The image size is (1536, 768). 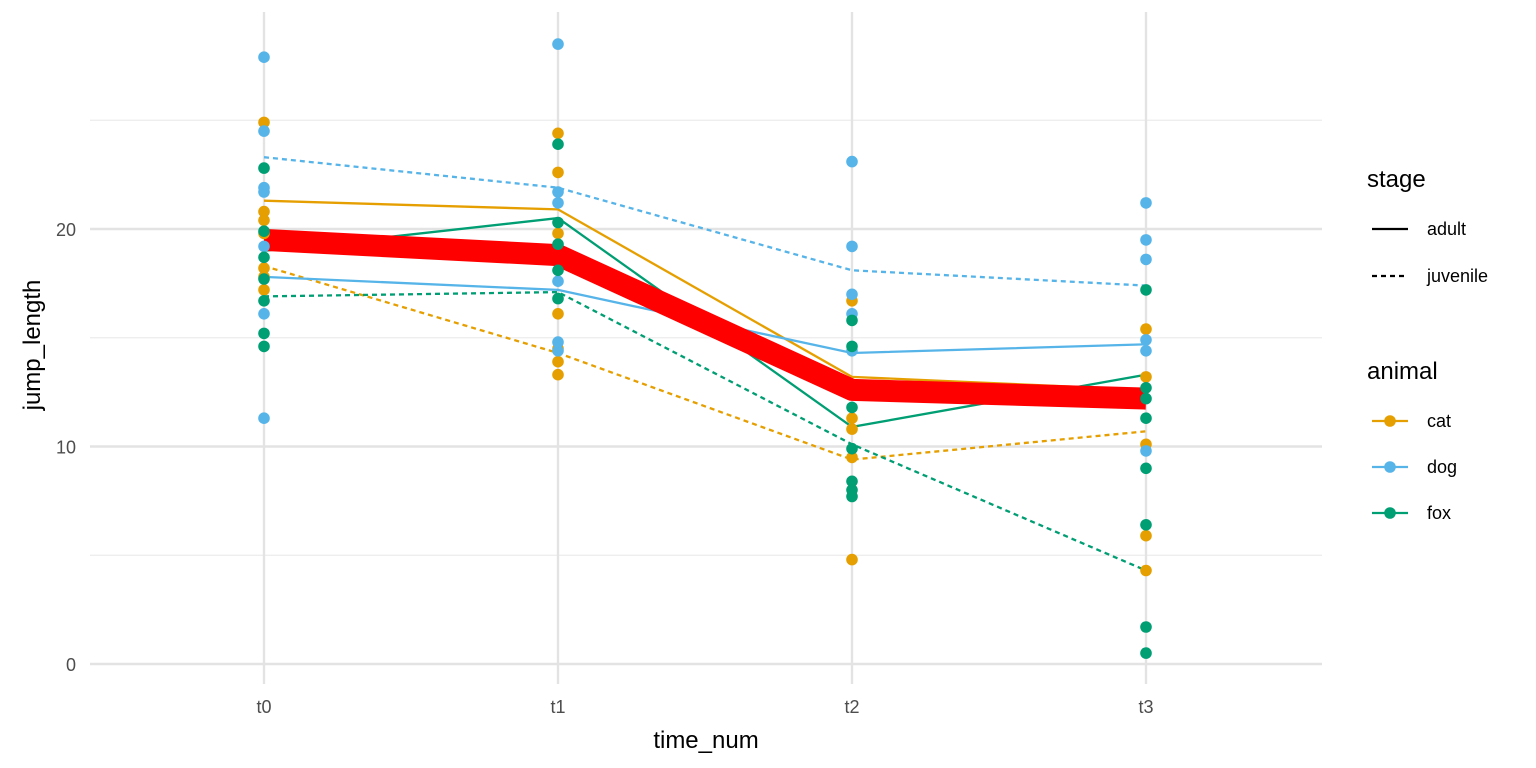 I want to click on legend-title-stage: stage, so click(x=1396, y=179).